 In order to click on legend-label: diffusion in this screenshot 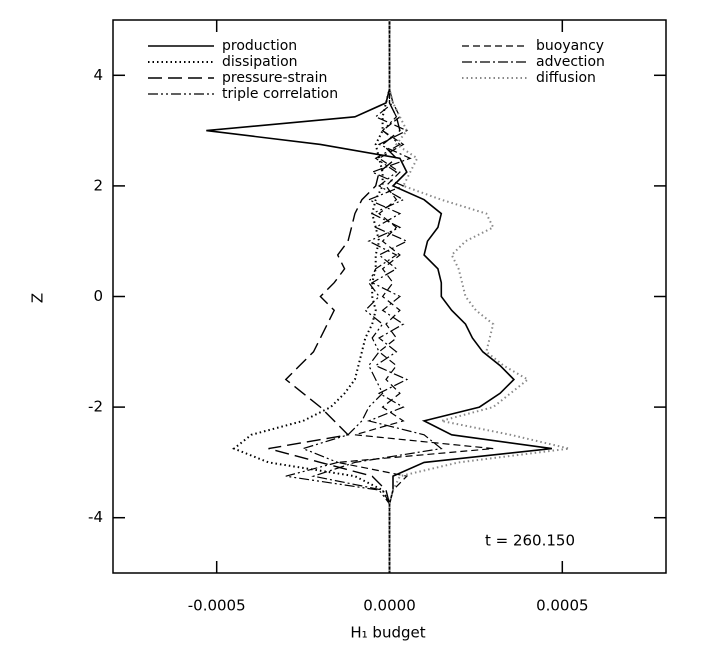, I will do `click(566, 78)`.